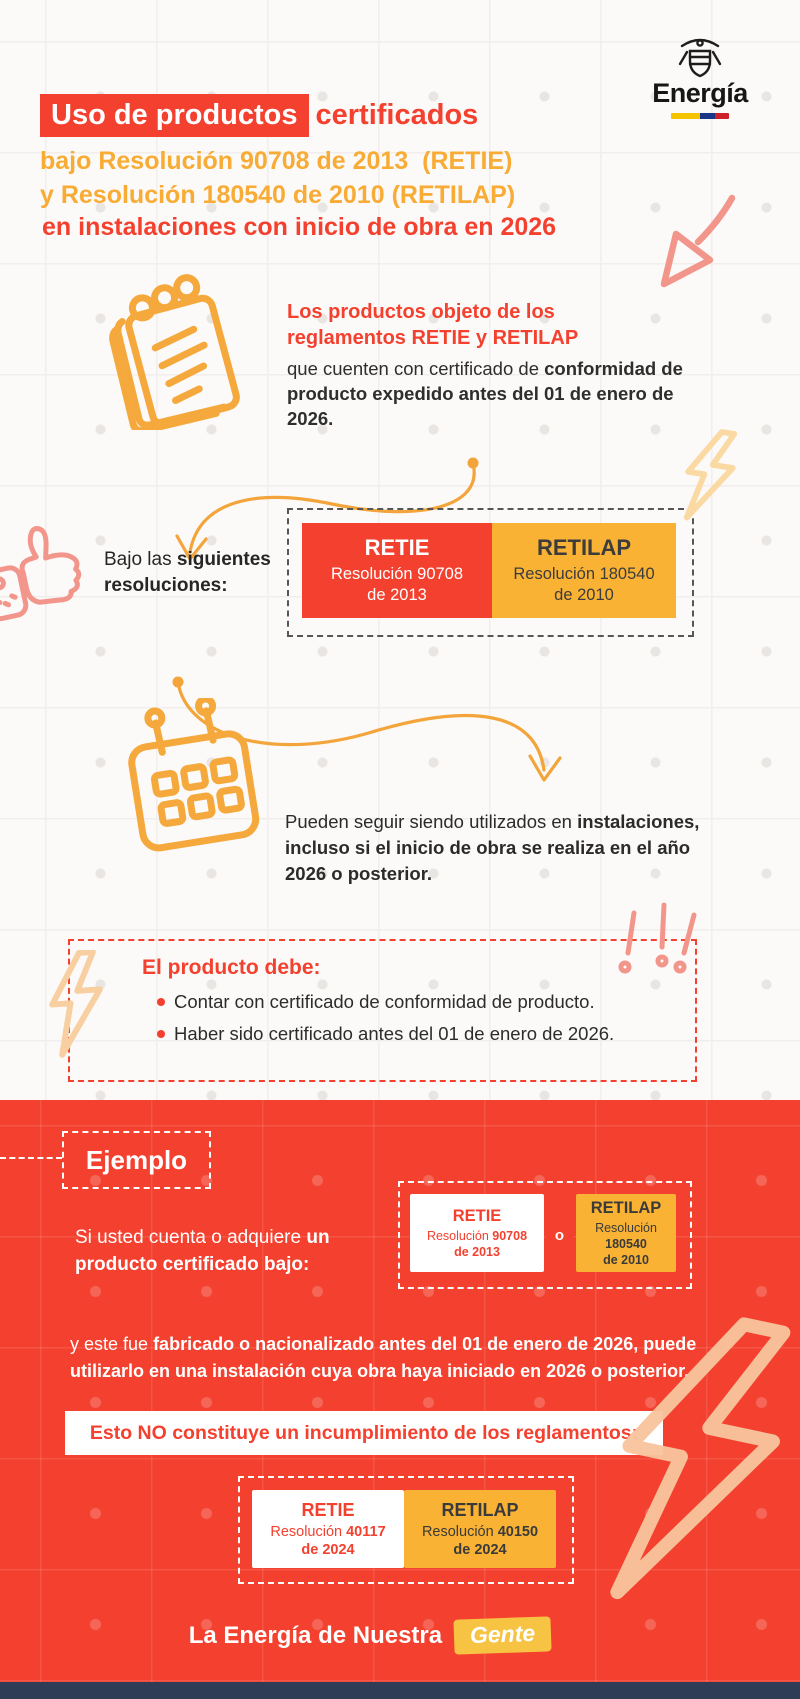  What do you see at coordinates (700, 93) in the screenshot?
I see `brand-wordmark: Energía` at bounding box center [700, 93].